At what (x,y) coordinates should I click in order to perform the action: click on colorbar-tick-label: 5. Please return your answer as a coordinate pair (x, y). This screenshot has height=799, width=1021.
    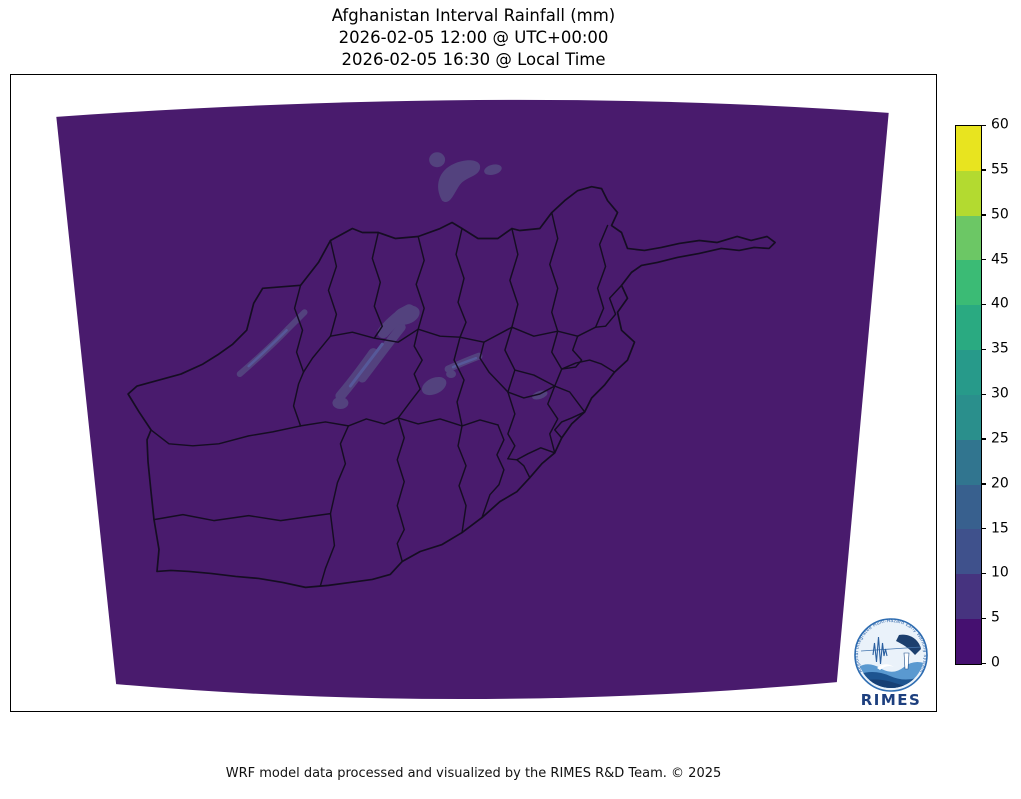
    Looking at the image, I should click on (995, 617).